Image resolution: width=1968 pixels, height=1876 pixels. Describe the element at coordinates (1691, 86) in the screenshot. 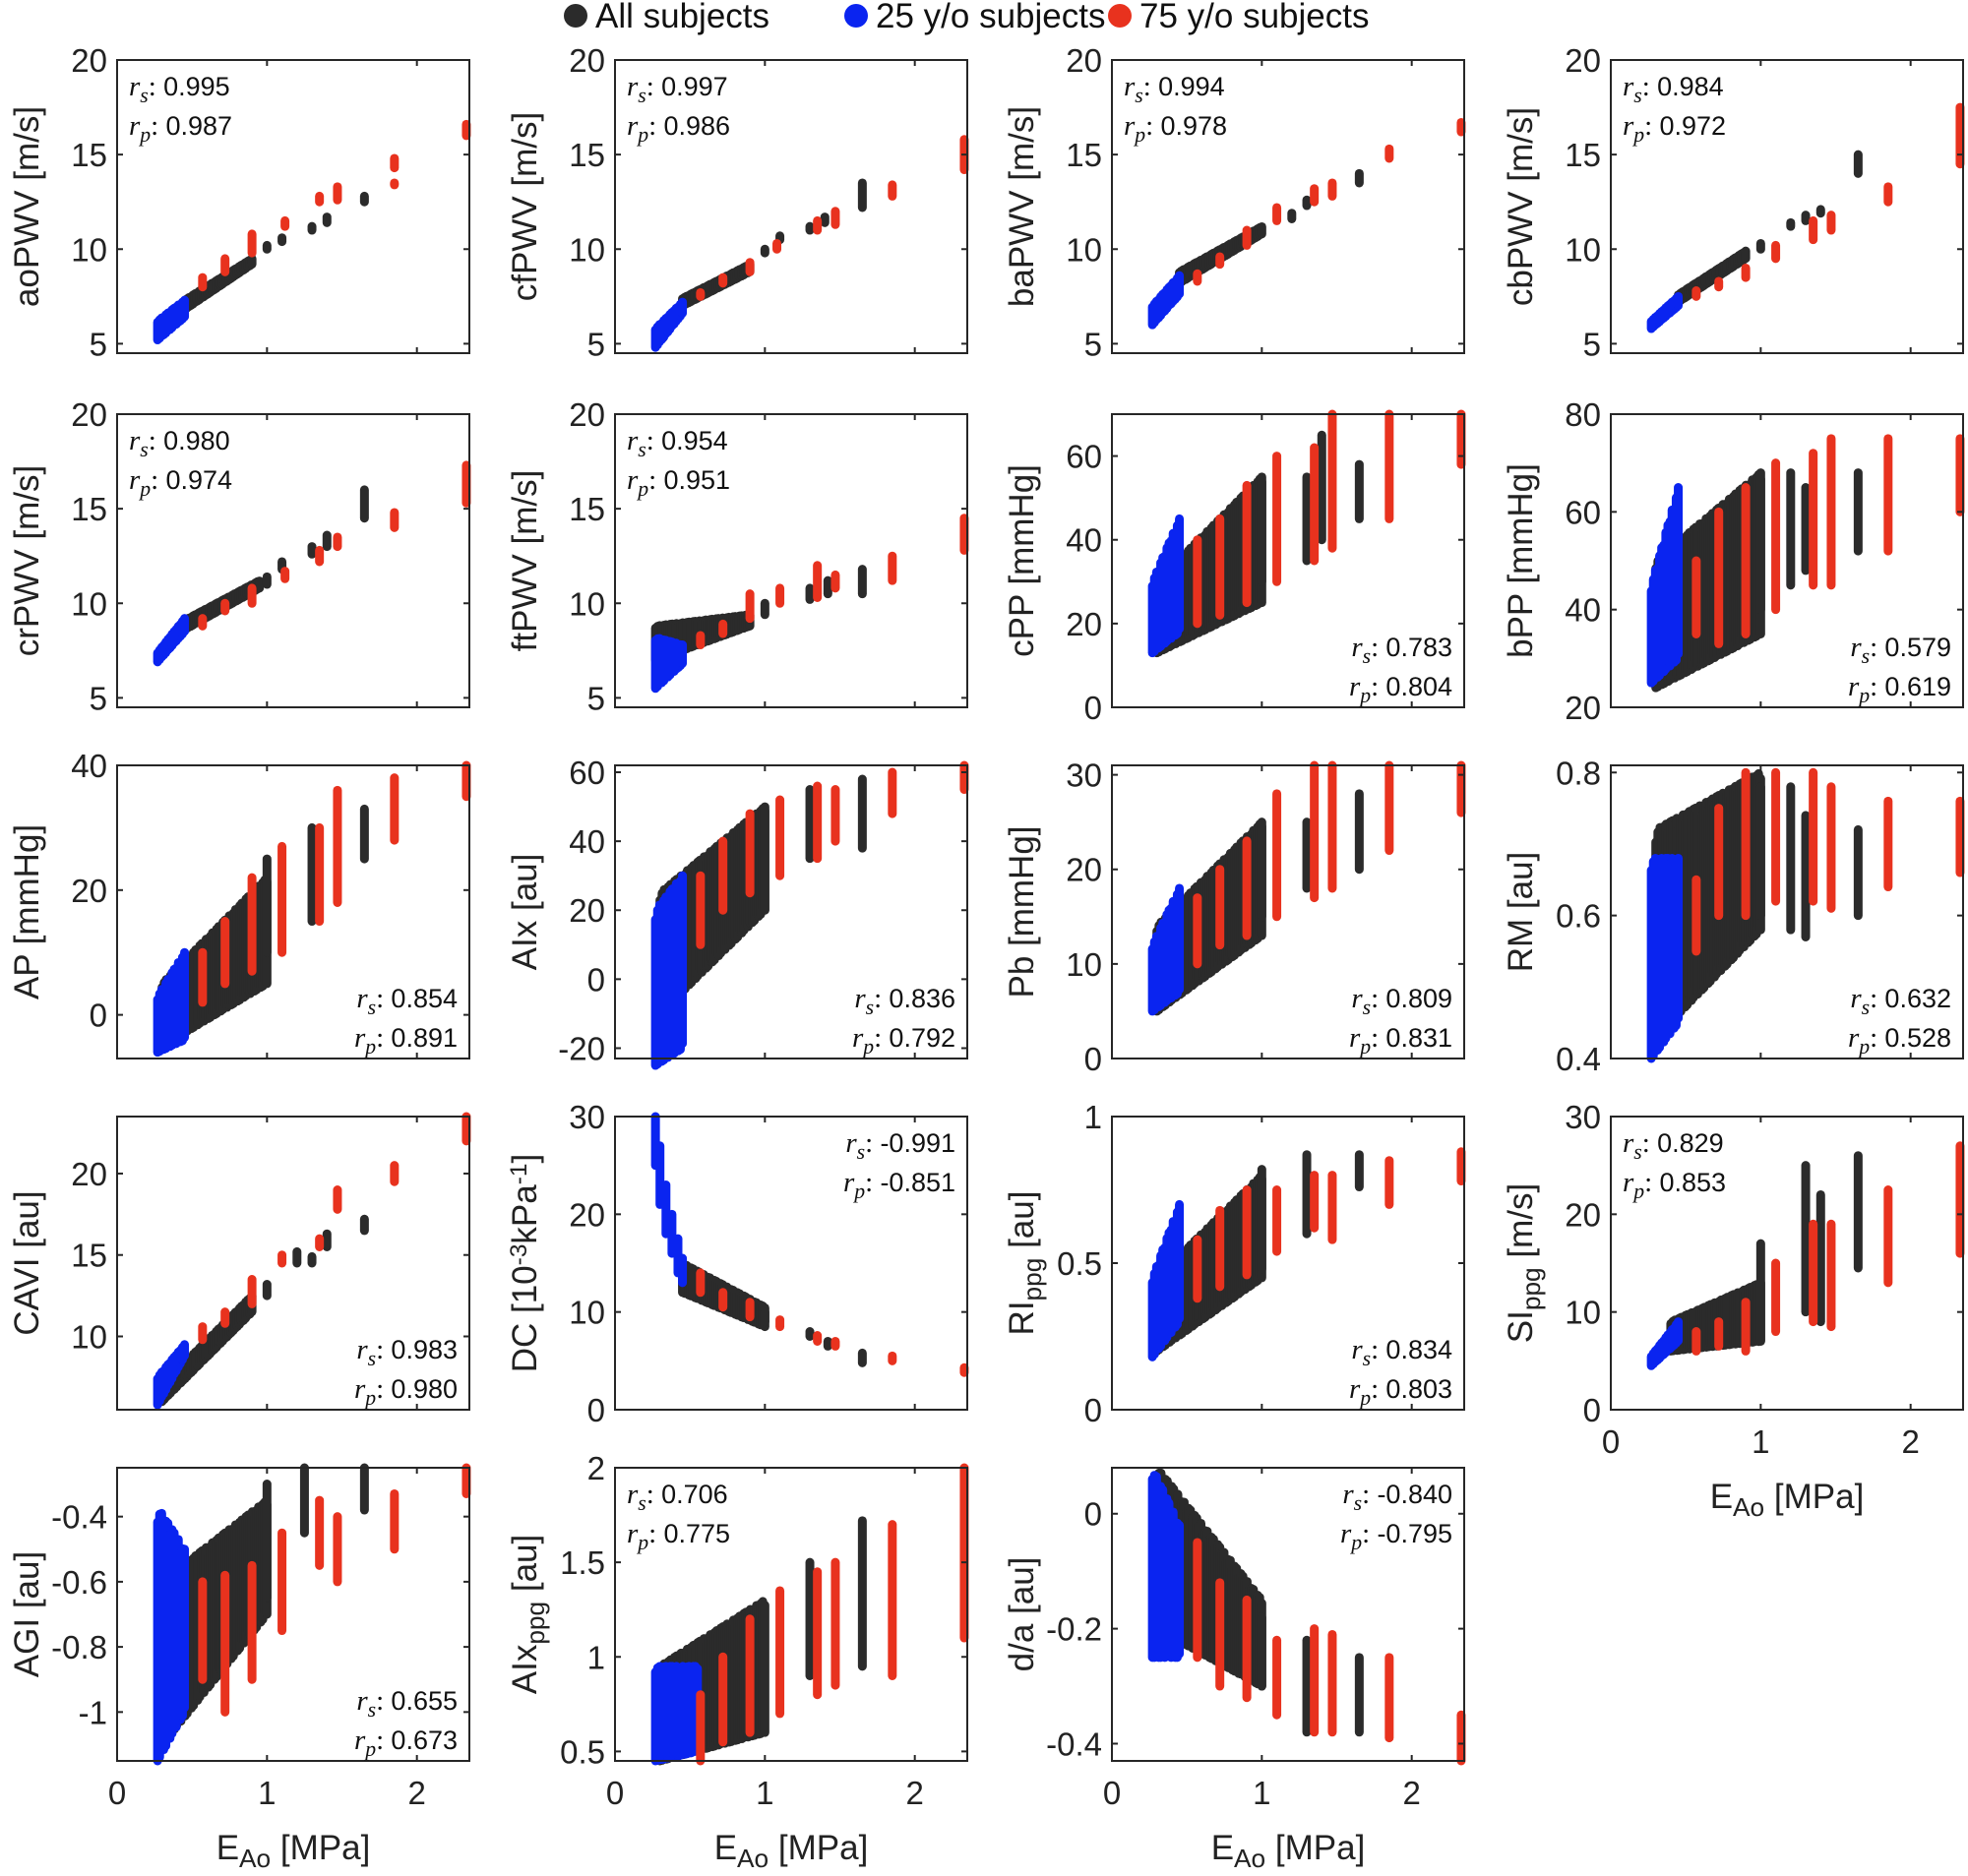

I see `stat-value: 0.984` at that location.